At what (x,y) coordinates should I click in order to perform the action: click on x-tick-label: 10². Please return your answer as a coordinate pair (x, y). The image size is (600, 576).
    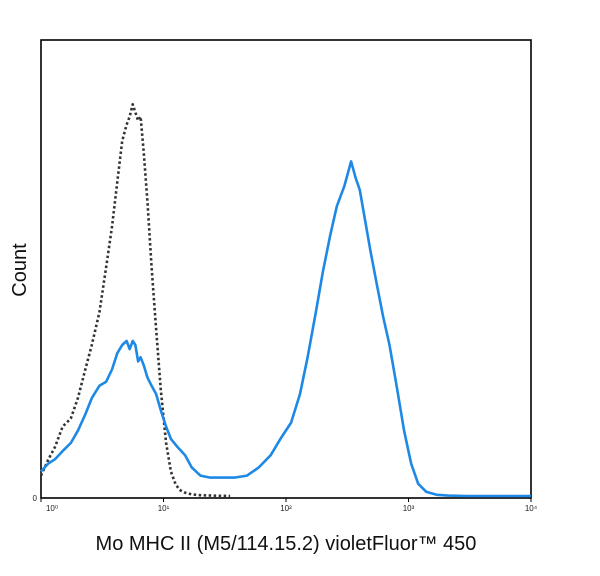
    Looking at the image, I should click on (286, 508).